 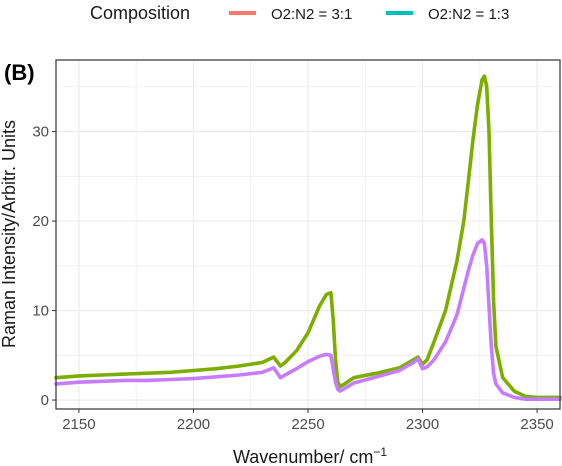 I want to click on y-axis: 0 10 20 30, so click(x=44, y=266).